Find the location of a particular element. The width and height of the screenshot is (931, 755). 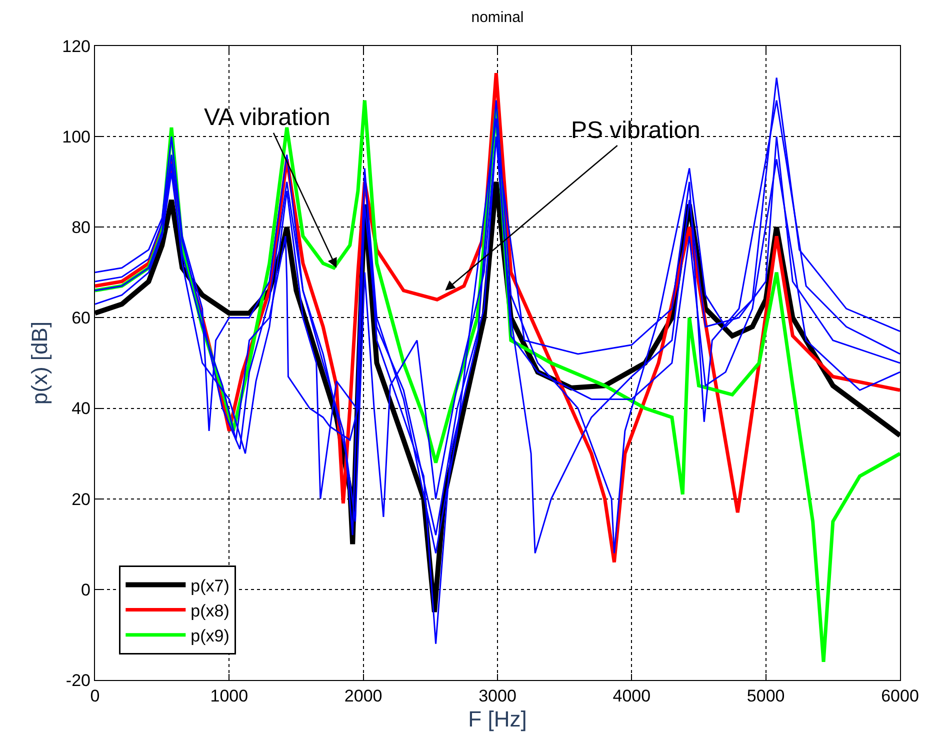

chart-title: nominal is located at coordinates (497, 17).